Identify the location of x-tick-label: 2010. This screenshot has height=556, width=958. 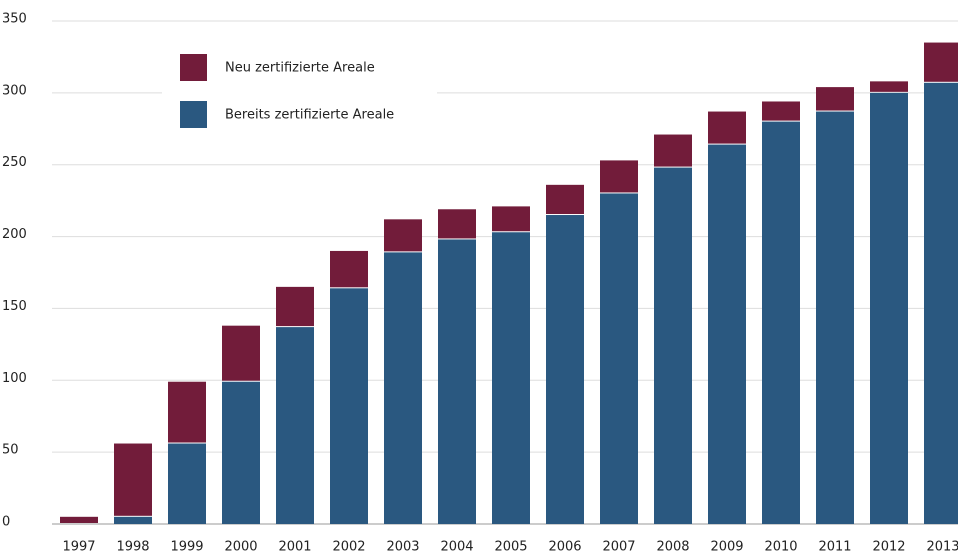
(780, 547).